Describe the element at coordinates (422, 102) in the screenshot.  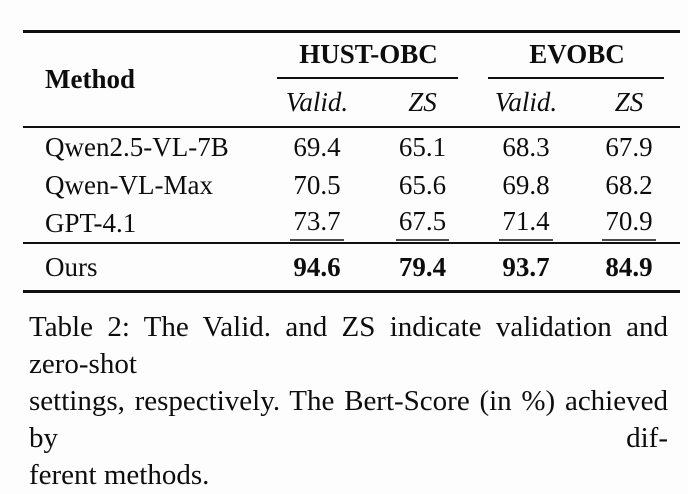
I see `subcol-header-hust-zs: ZS` at that location.